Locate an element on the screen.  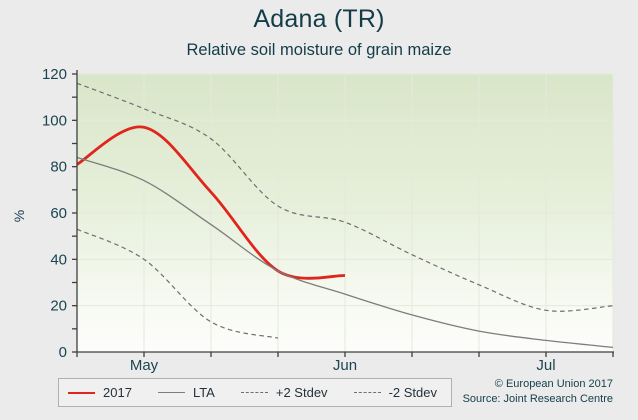
y-tick-label: 20 is located at coordinates (58, 306).